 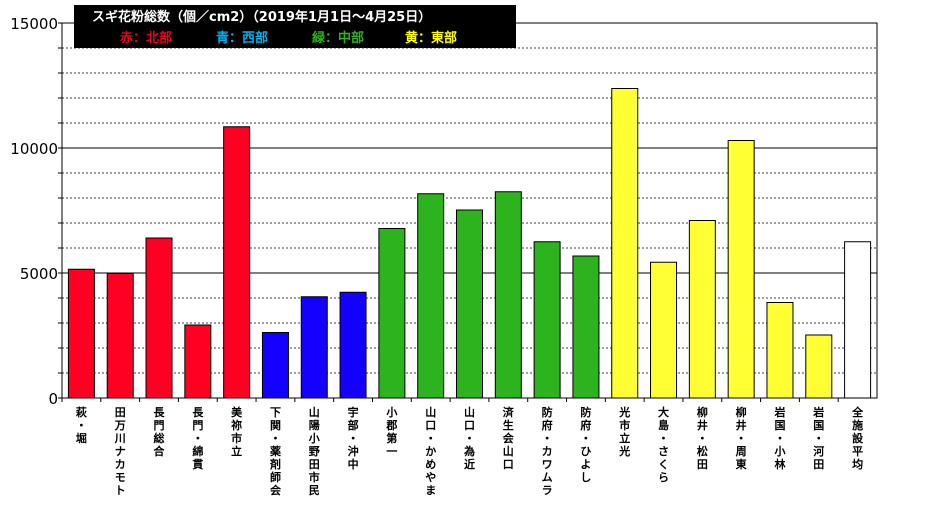 I want to click on x-tick-label: 萩・堀, so click(x=81, y=425).